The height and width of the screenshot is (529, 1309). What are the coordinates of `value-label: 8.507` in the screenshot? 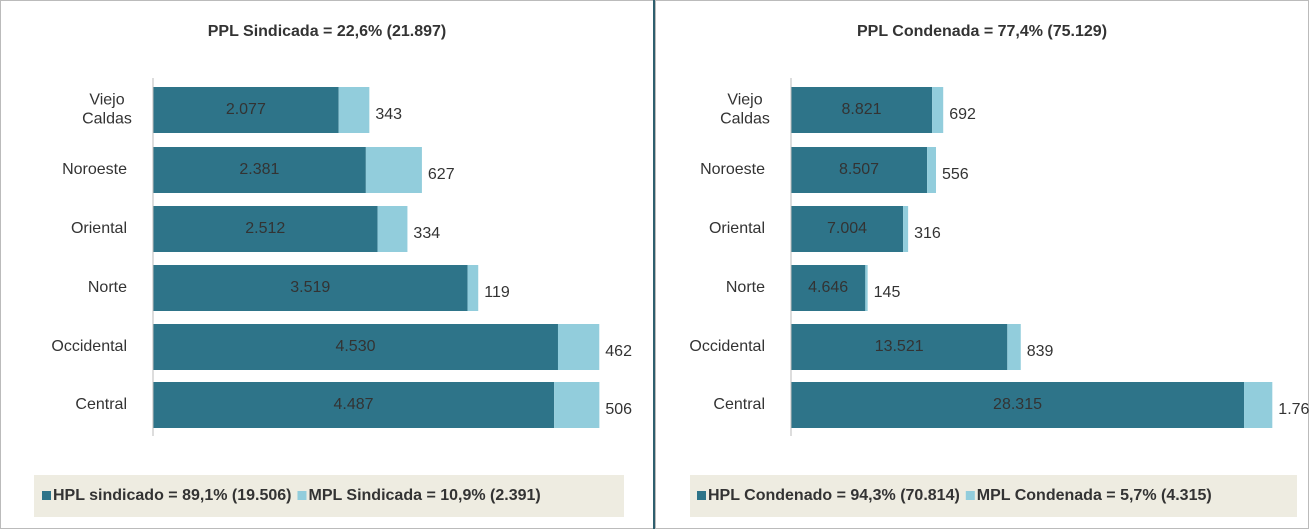 It's located at (859, 169).